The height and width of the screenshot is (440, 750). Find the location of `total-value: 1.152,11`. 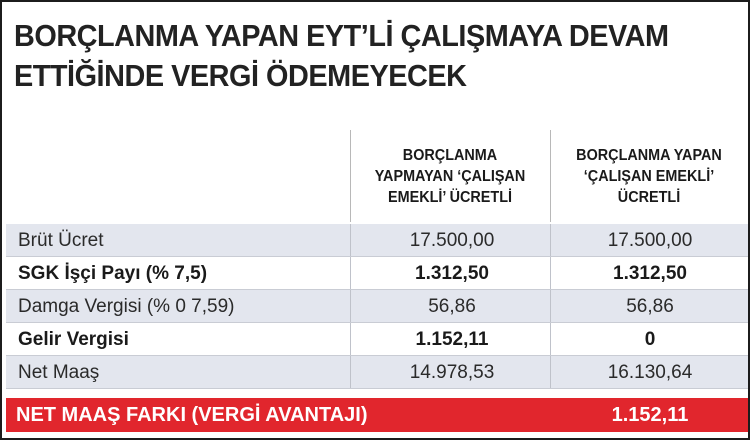

total-value: 1.152,11 is located at coordinates (650, 414).